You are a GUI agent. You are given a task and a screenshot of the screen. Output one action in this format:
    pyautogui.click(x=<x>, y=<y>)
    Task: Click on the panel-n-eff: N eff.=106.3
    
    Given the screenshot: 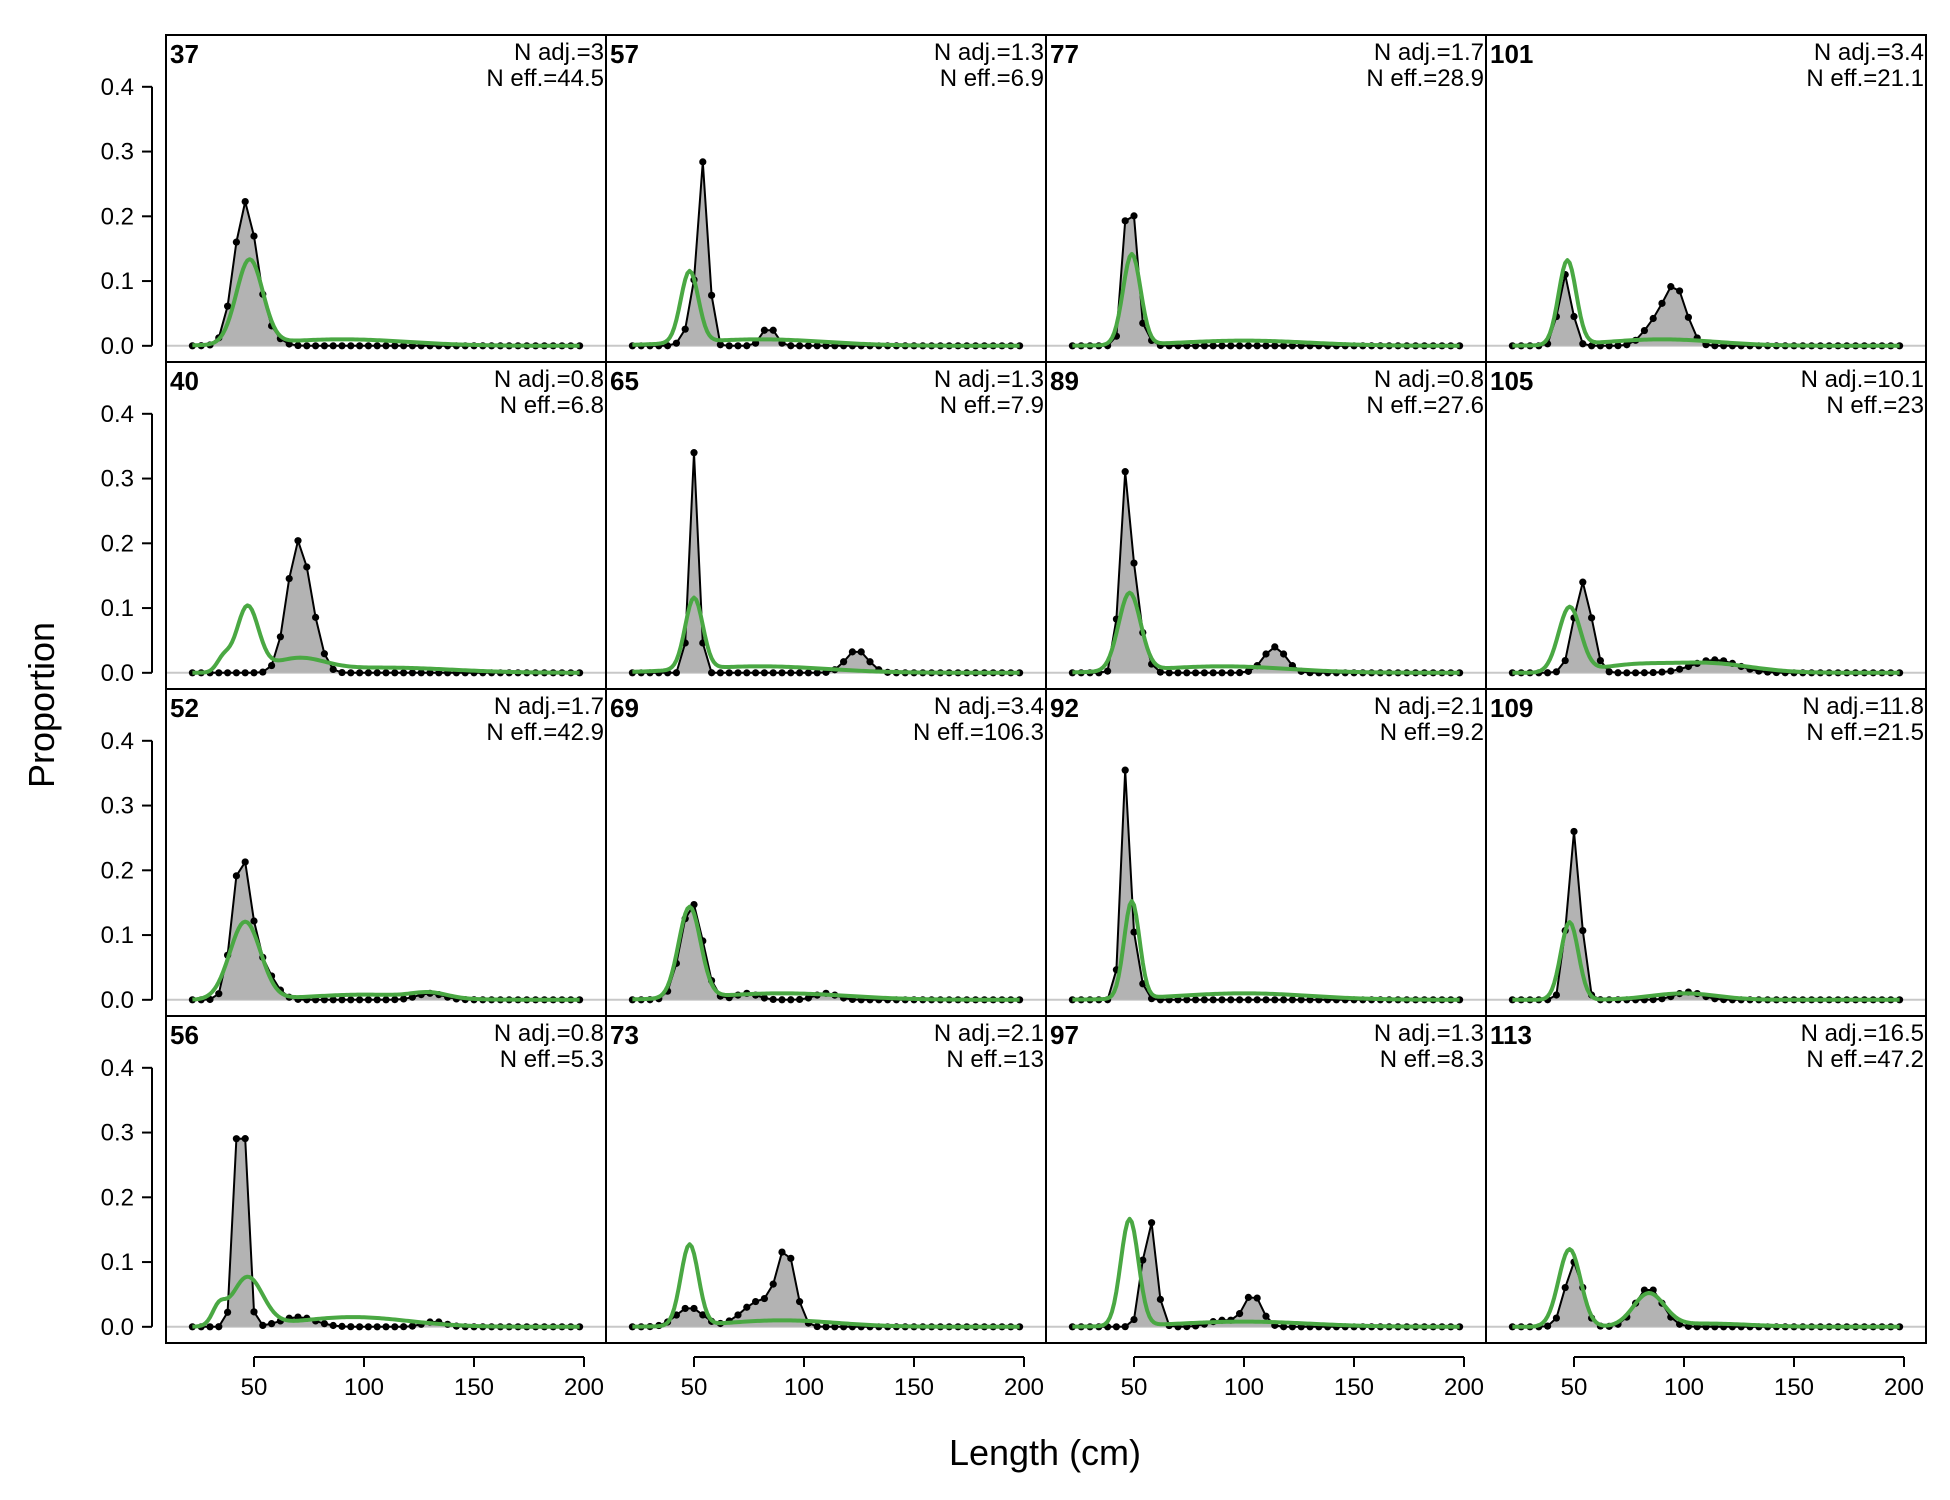 What is the action you would take?
    pyautogui.click(x=978, y=732)
    